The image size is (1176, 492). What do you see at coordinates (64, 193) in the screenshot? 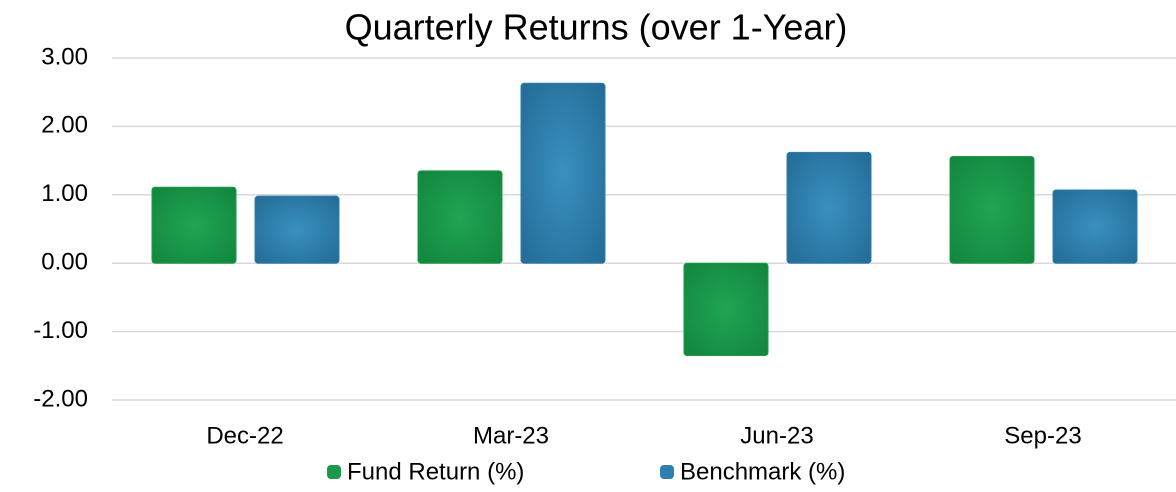
I see `y-tick-label: 1.00` at bounding box center [64, 193].